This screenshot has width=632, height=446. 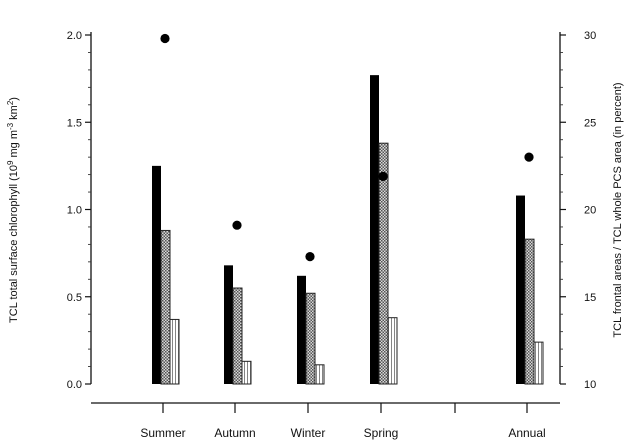 I want to click on left-tick-label: 2.0, so click(x=74, y=36).